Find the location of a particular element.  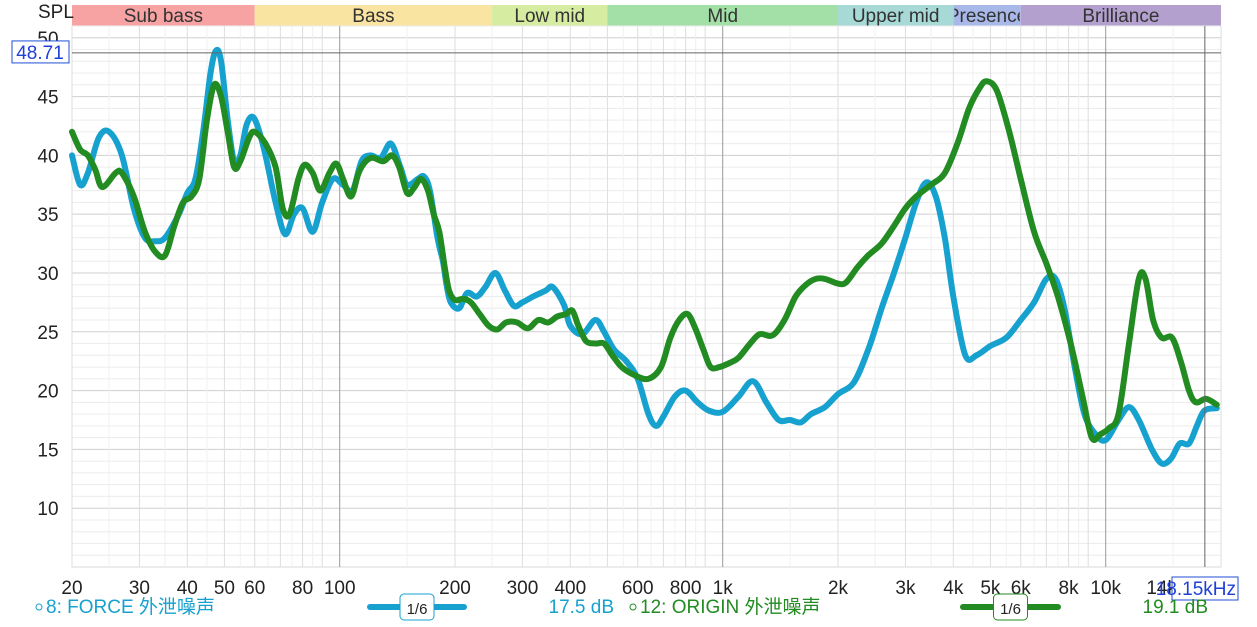

band-upper-mid is located at coordinates (896, 15).